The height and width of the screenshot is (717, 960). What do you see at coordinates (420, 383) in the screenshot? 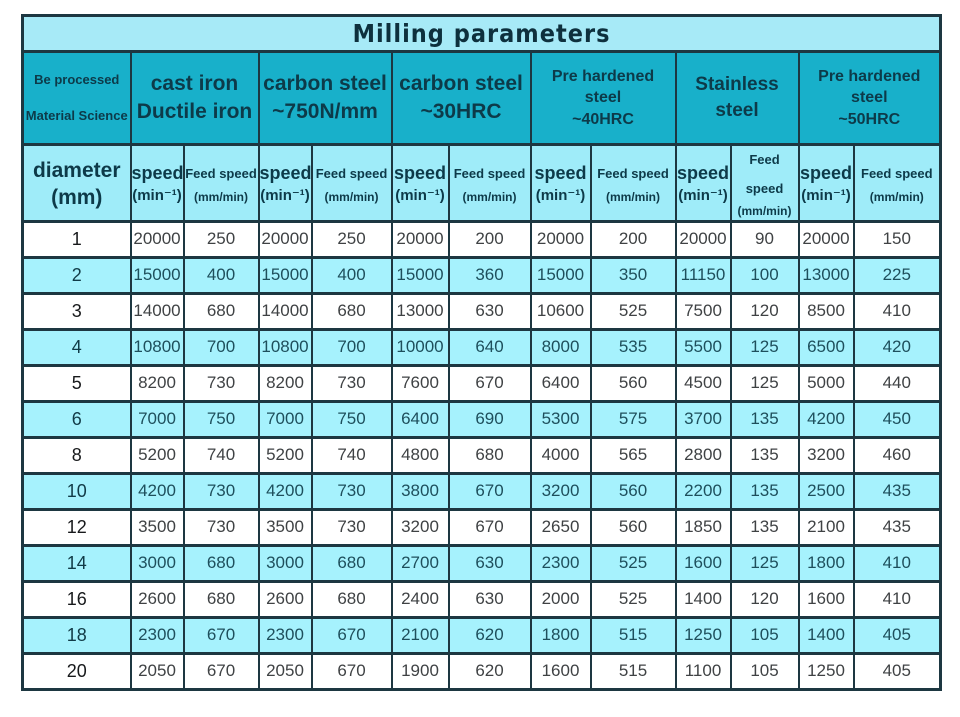
I see `value-cell: 7600` at bounding box center [420, 383].